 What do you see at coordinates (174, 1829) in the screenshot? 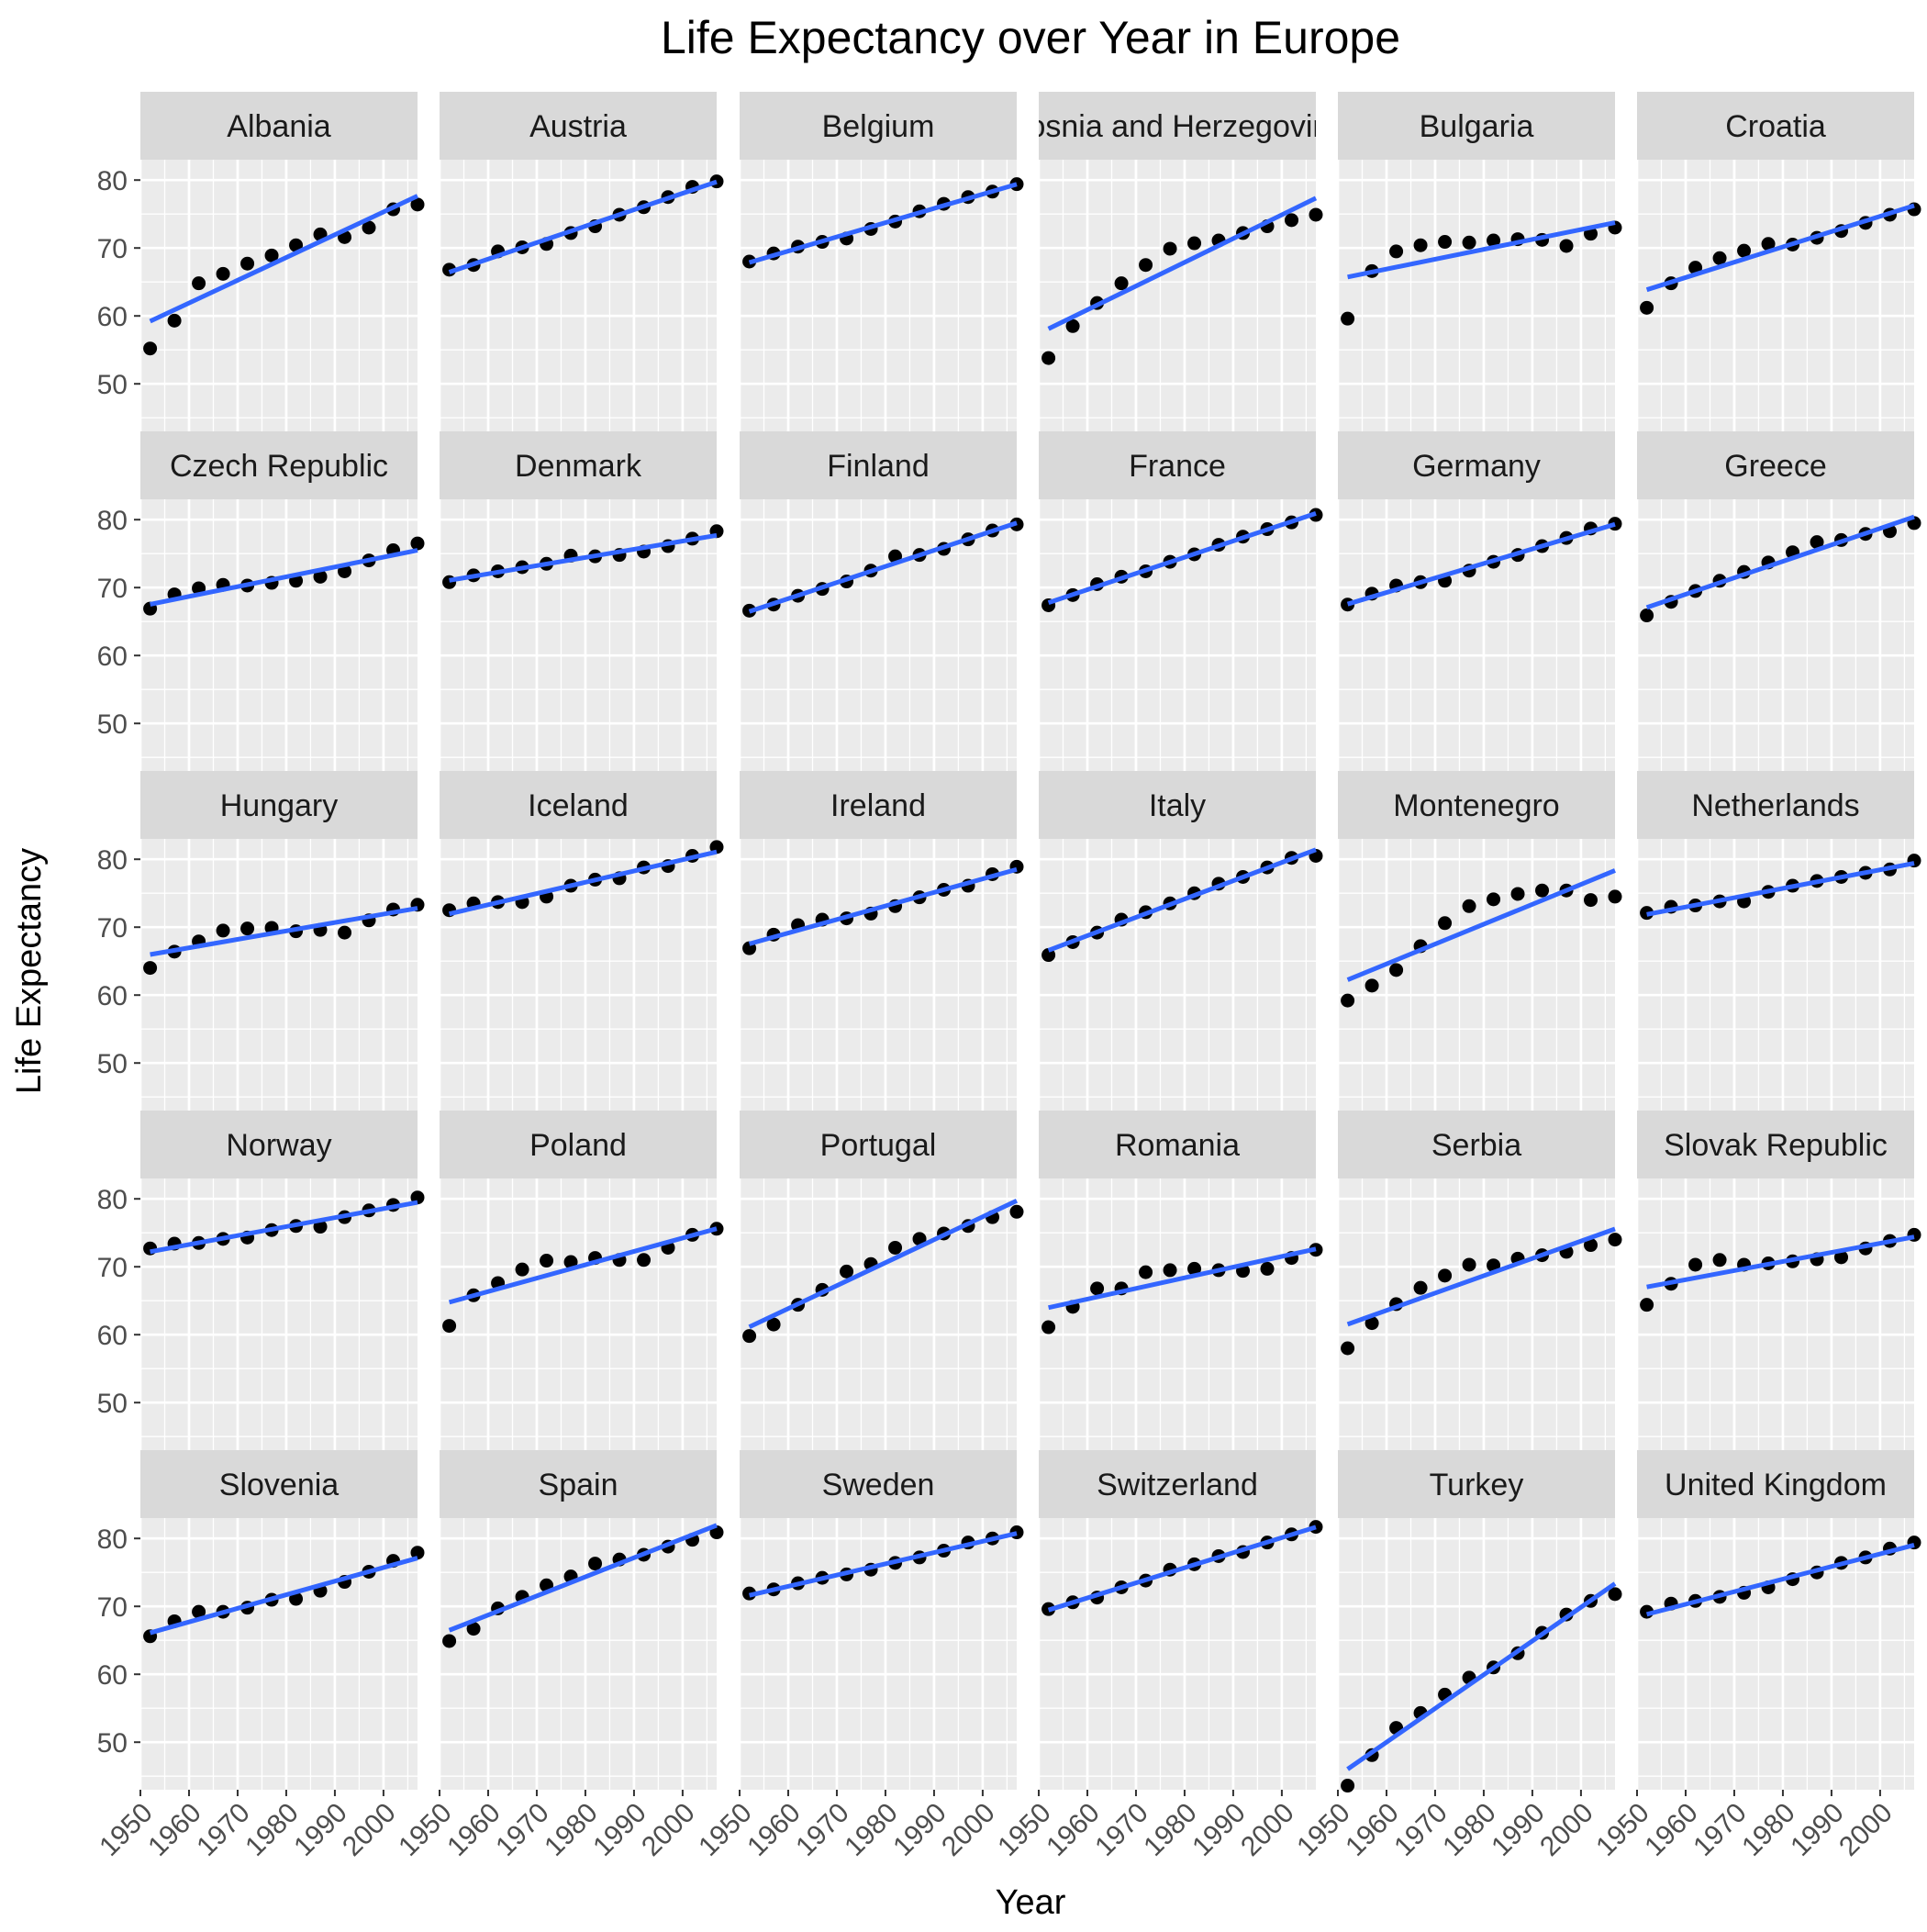
I see `x-tick-label: 1960` at bounding box center [174, 1829].